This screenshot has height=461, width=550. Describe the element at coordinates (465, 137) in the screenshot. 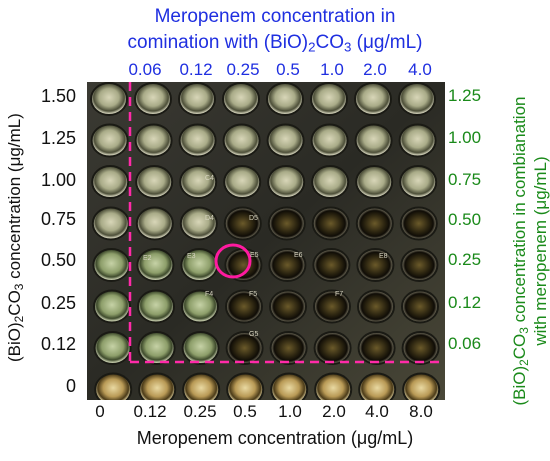

I see `right-tick: 1.00` at that location.